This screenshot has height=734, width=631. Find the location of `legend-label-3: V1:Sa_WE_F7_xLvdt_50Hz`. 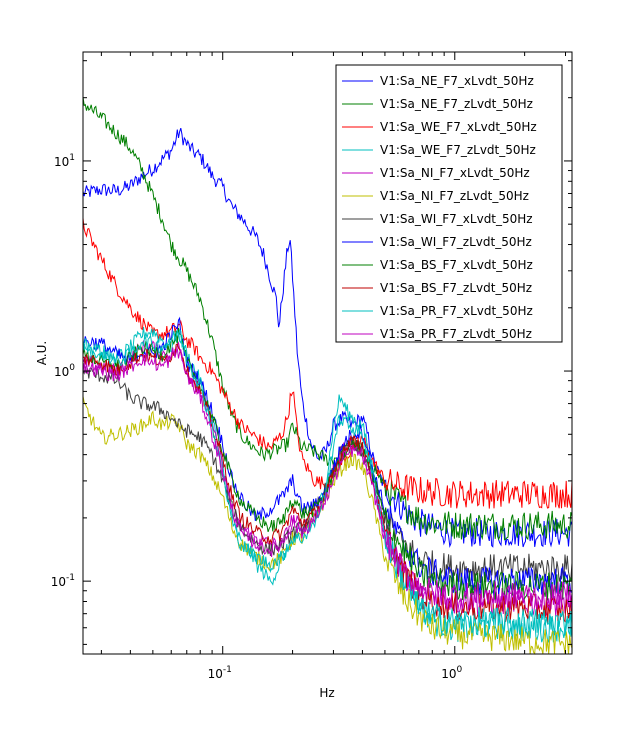

legend-label-3: V1:Sa_WE_F7_xLvdt_50Hz is located at coordinates (458, 127).